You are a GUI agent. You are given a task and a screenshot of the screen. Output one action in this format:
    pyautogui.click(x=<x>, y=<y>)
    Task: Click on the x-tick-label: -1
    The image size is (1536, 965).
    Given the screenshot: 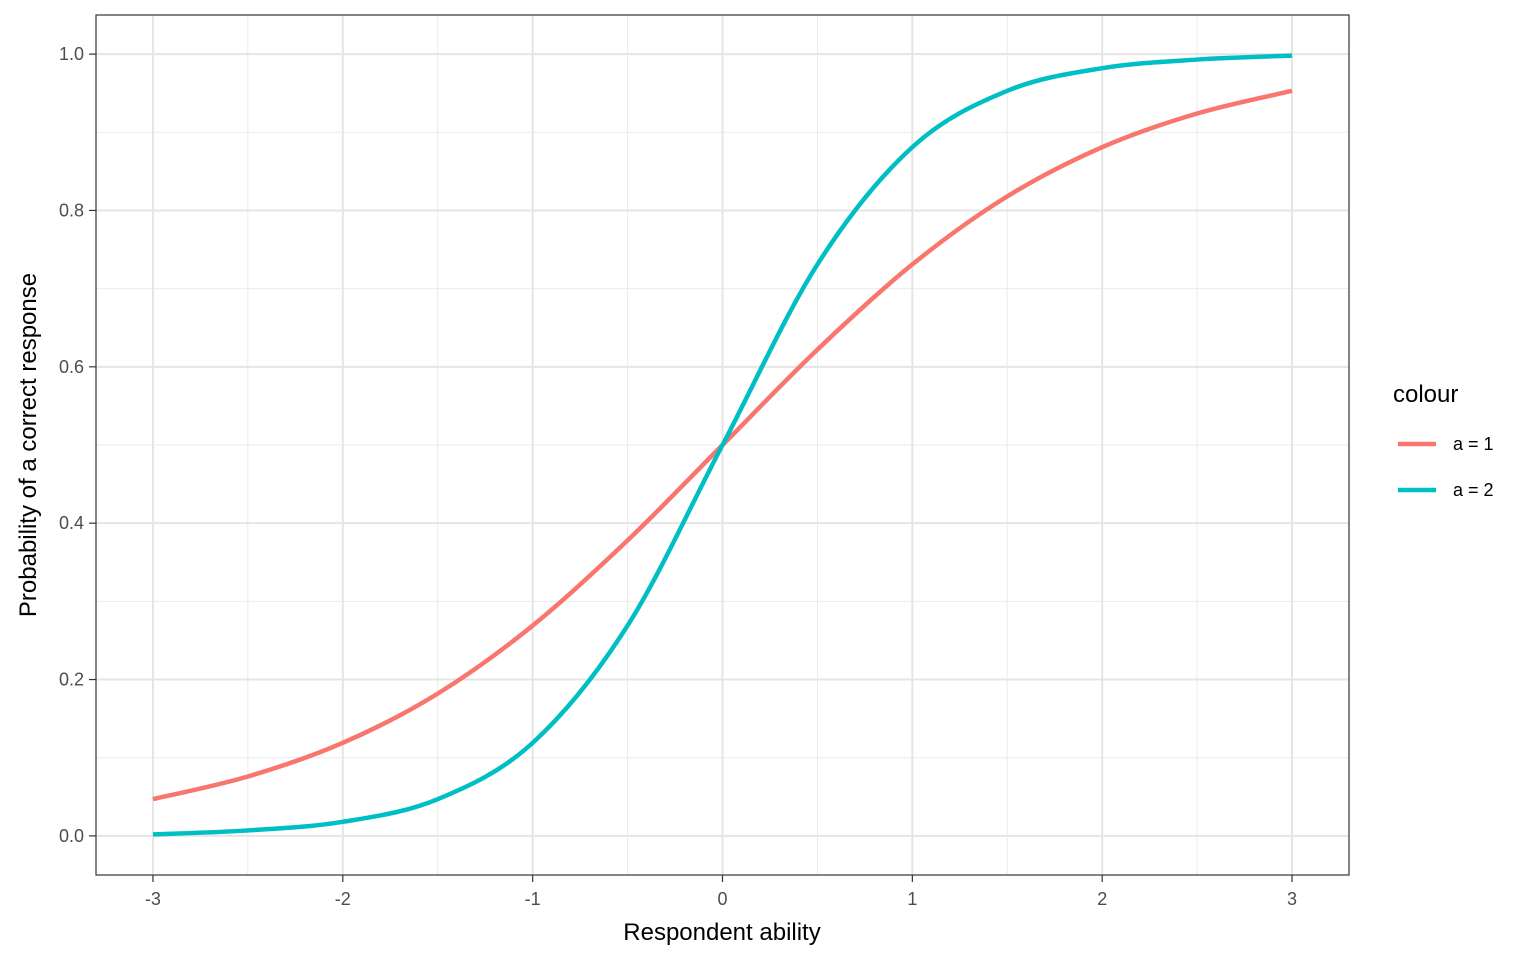 What is the action you would take?
    pyautogui.click(x=533, y=899)
    